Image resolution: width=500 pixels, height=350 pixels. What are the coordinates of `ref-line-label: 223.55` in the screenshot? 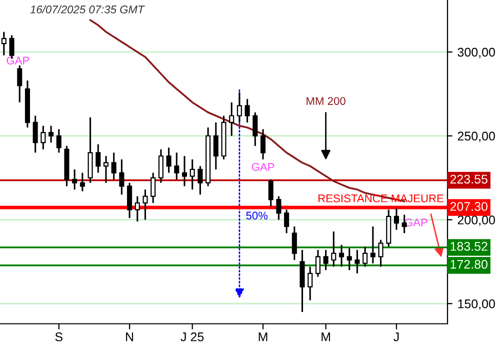 It's located at (469, 179).